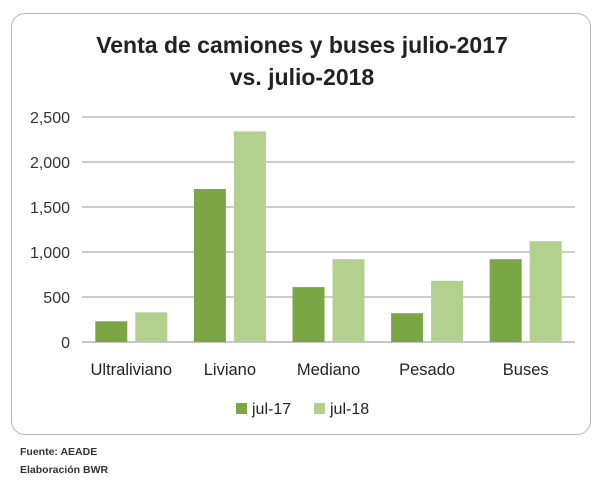  I want to click on bar-jul-18-ultraliviano, so click(151, 327).